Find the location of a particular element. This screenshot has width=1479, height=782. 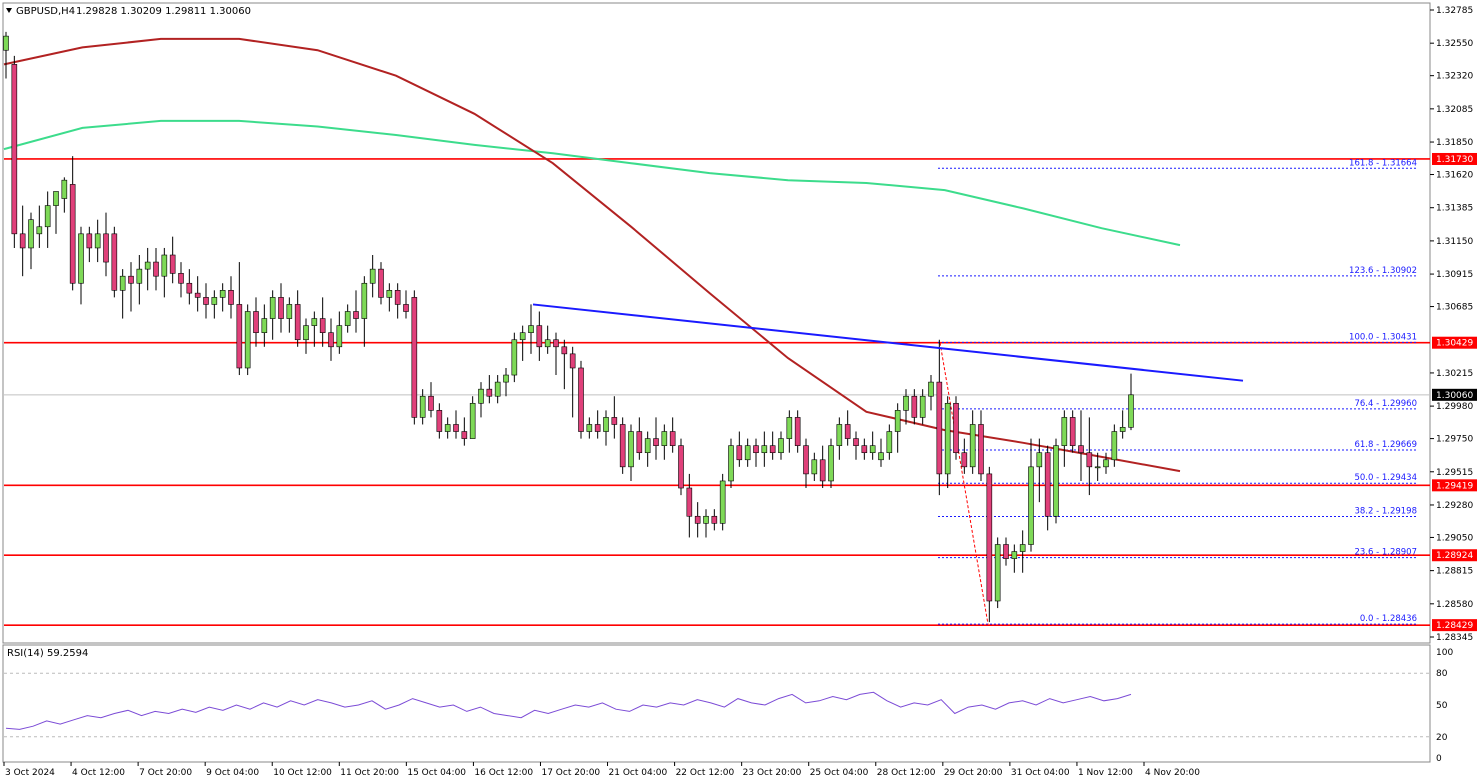

price-tick-label: 1.29280 is located at coordinates (1454, 506).